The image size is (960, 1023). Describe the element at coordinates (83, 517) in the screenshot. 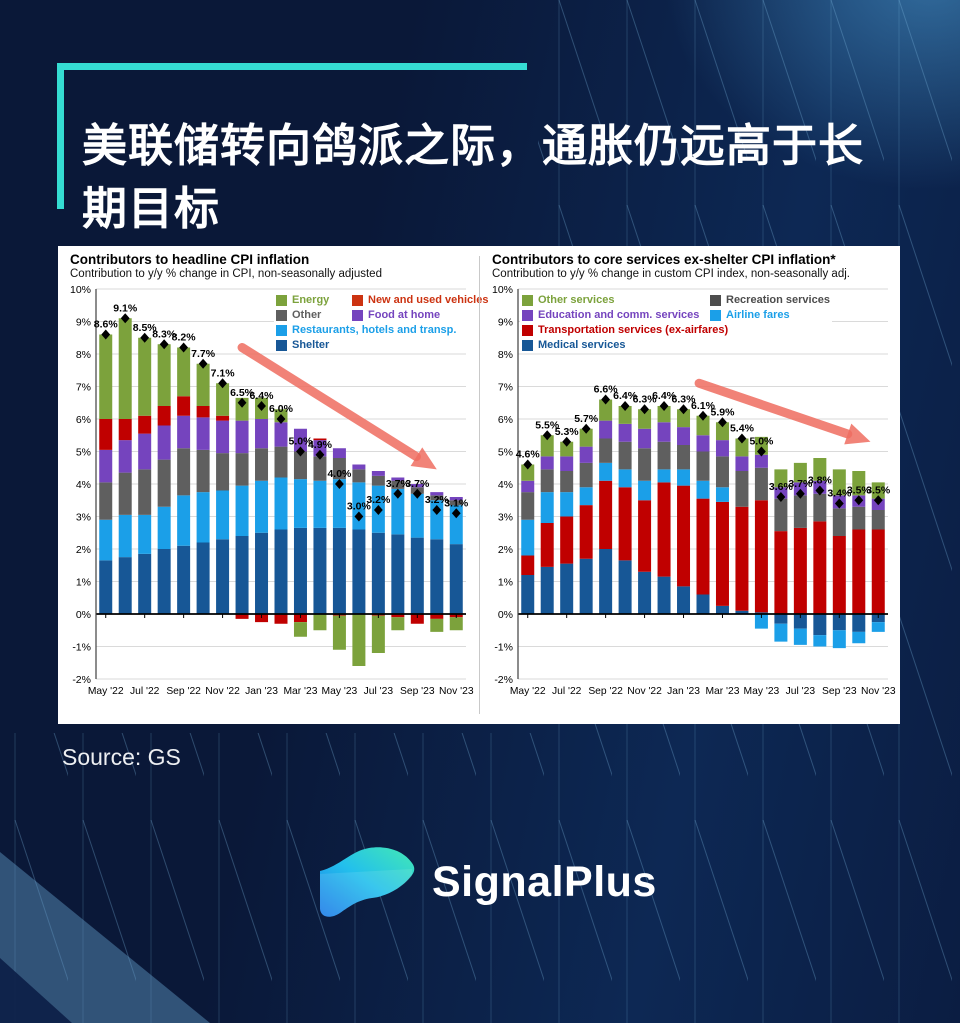

I see `y-axis-label: 3%` at that location.